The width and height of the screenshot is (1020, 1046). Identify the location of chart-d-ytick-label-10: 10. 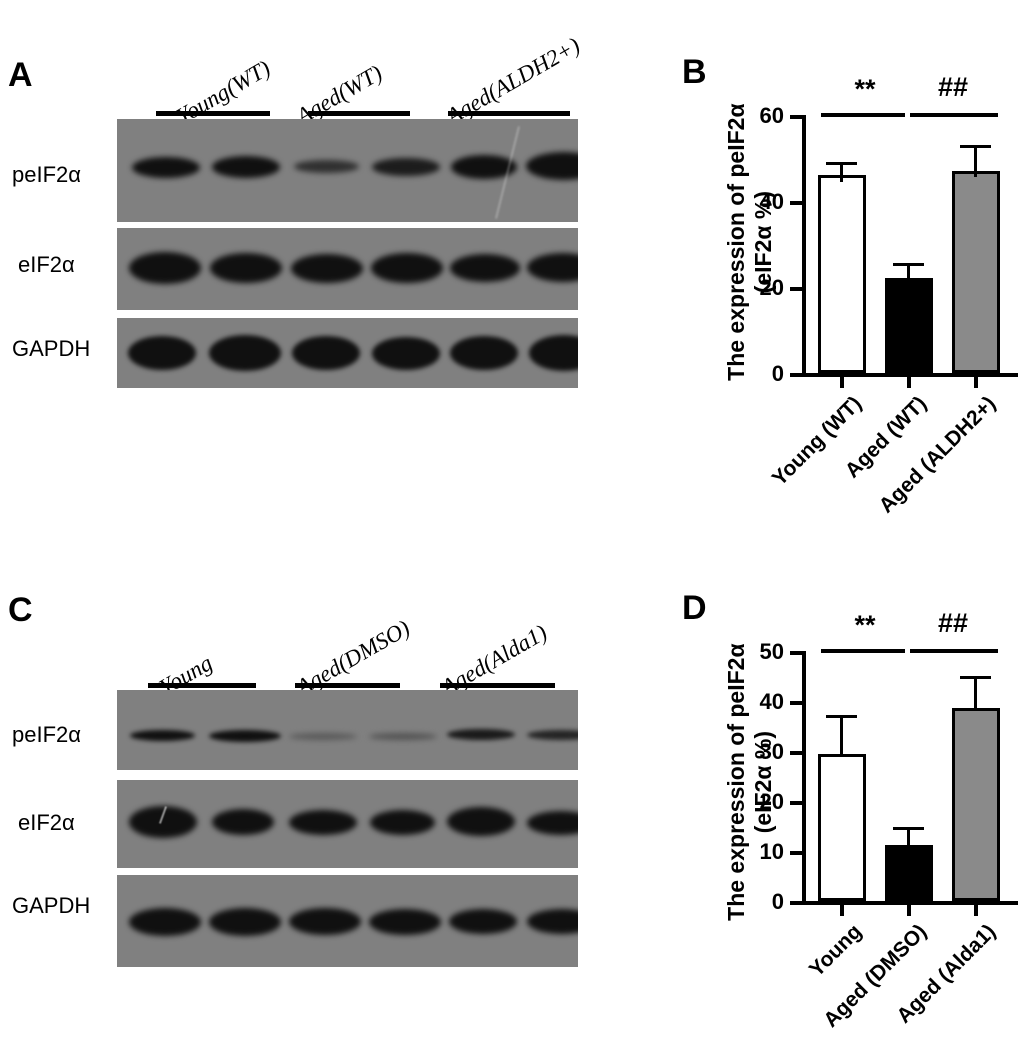
(771, 851).